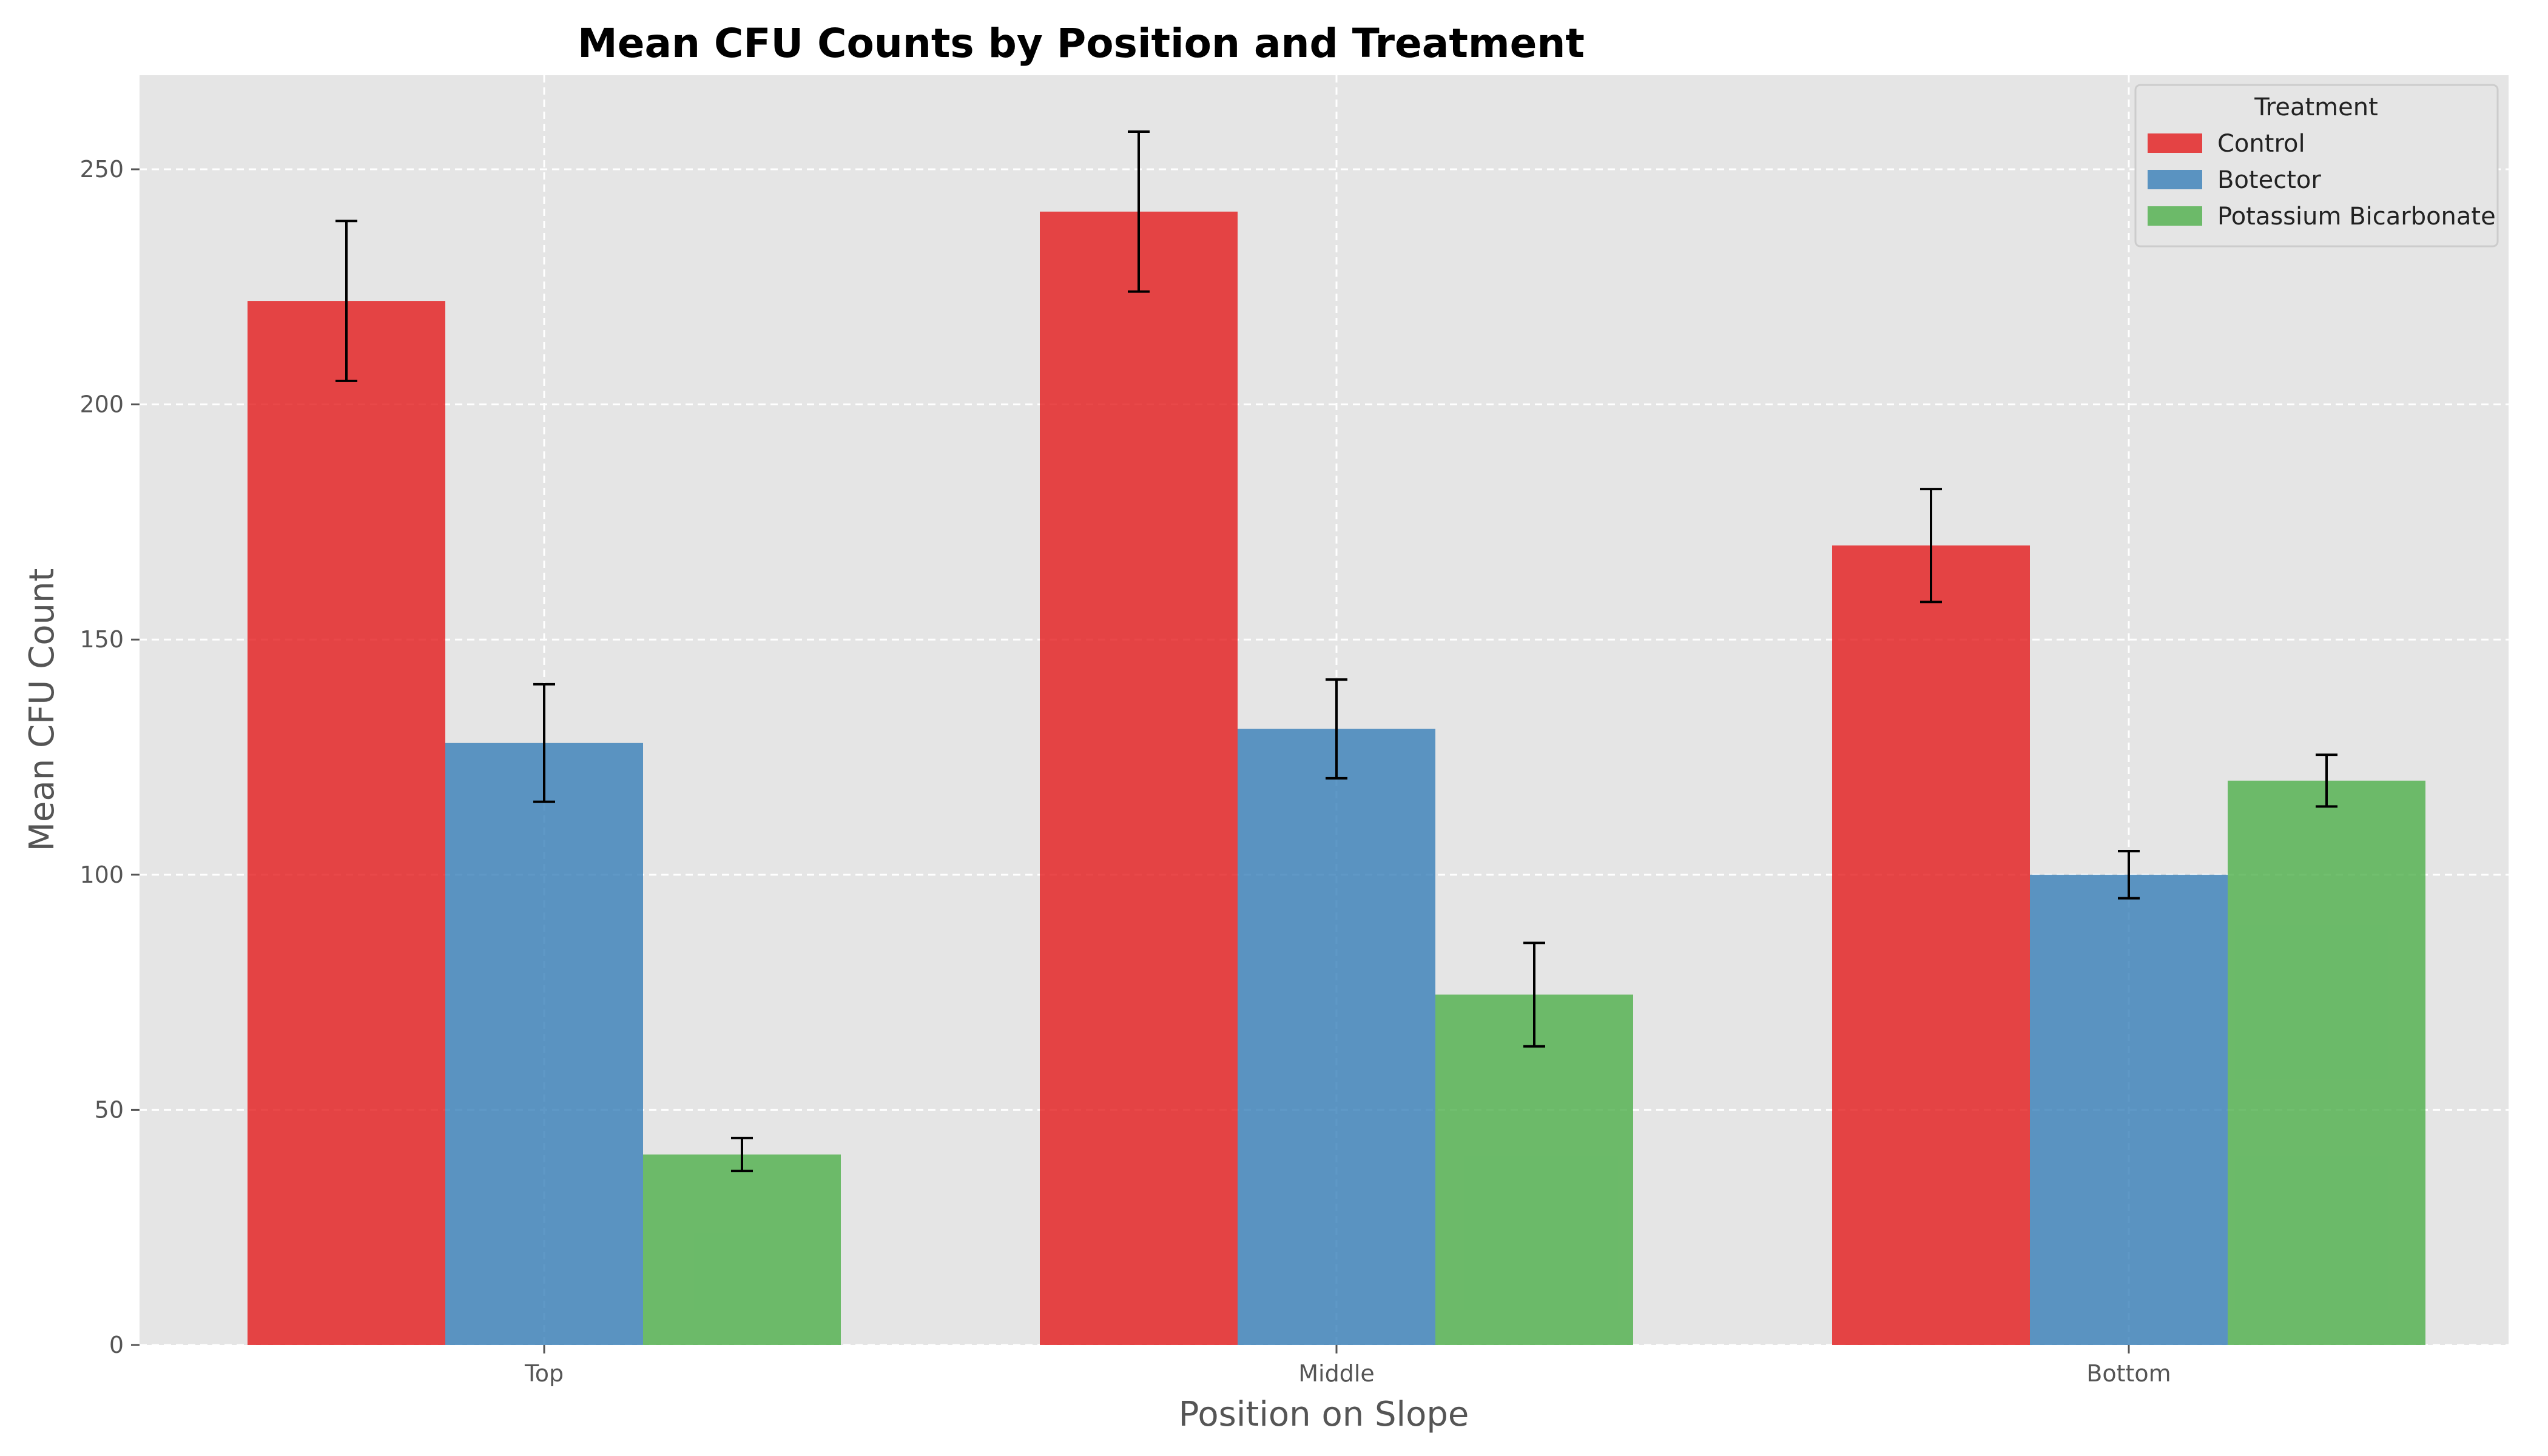 The width and height of the screenshot is (2548, 1456). What do you see at coordinates (116, 1345) in the screenshot?
I see `y-tick-label: 0` at bounding box center [116, 1345].